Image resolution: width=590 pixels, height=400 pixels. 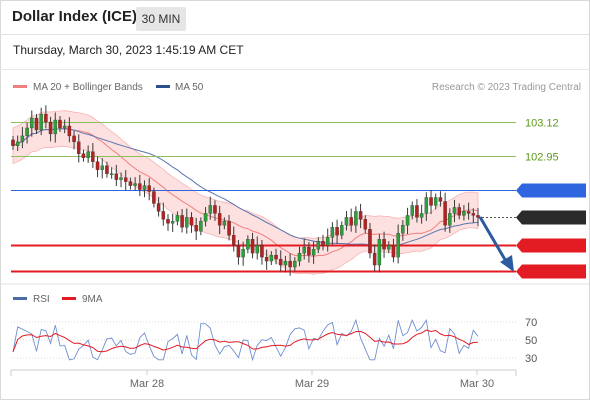 What do you see at coordinates (312, 384) in the screenshot?
I see `x-axis-label: Mar 29` at bounding box center [312, 384].